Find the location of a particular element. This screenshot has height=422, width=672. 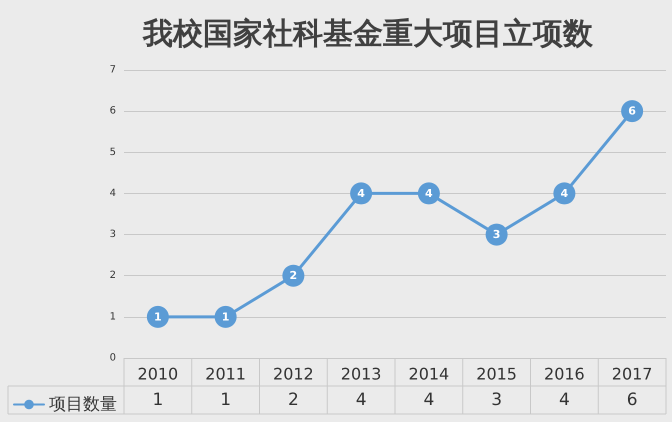

chart-title: 我校国家社科基金重大项目立项数 is located at coordinates (368, 34).